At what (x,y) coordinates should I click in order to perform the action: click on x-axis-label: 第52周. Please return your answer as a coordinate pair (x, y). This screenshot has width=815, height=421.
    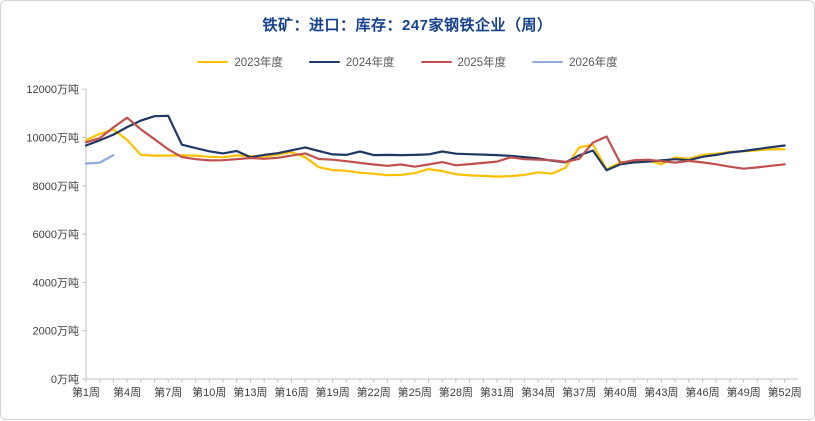
    Looking at the image, I should click on (785, 392).